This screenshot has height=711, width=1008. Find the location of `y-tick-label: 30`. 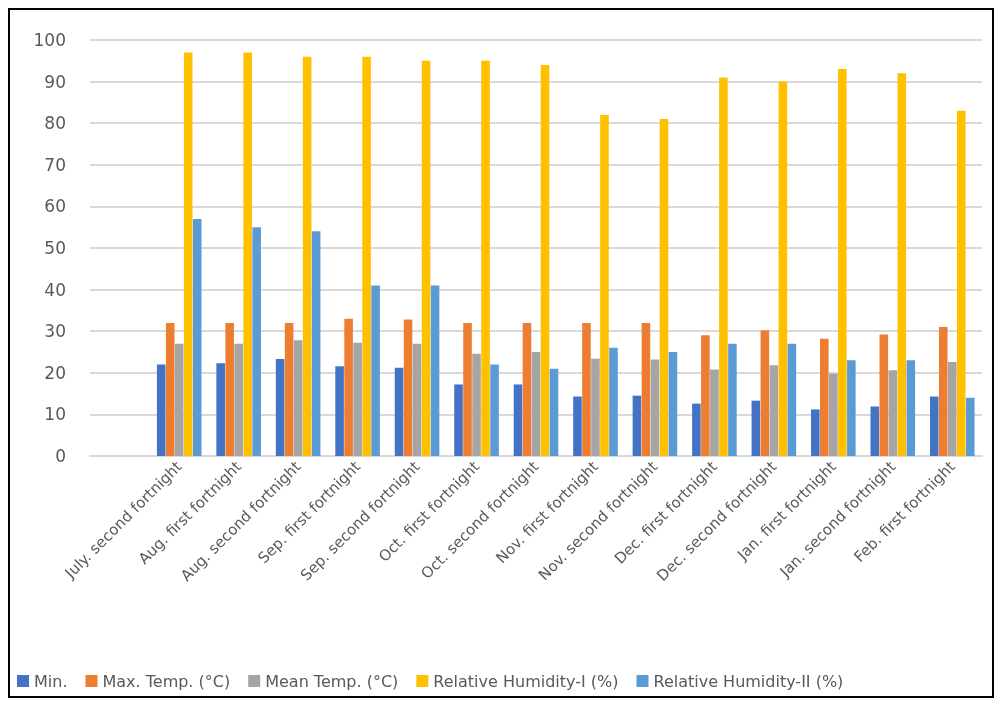

y-tick-label: 30 is located at coordinates (55, 331).